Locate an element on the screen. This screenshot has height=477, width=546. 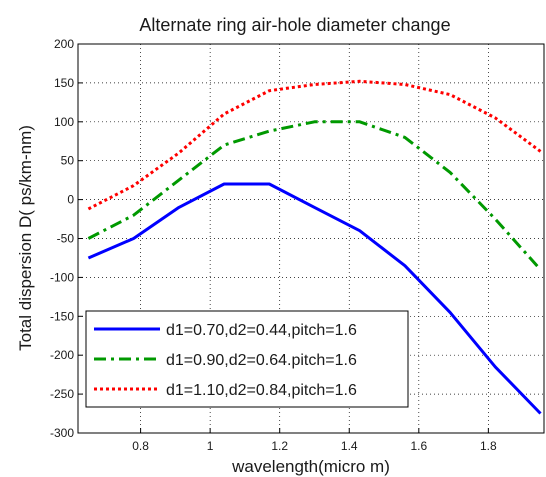
x-tick-label: 1.2 is located at coordinates (279, 446).